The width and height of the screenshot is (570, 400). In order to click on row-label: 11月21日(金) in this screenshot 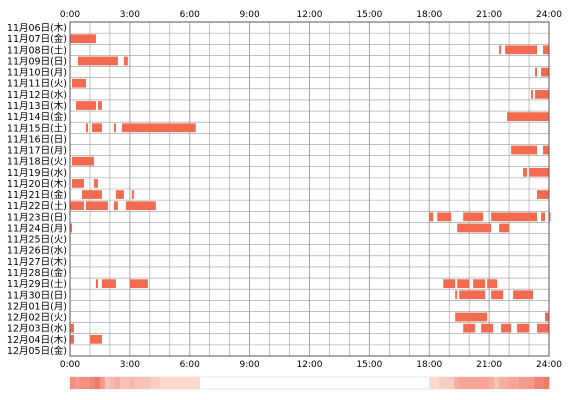, I will do `click(37, 195)`.